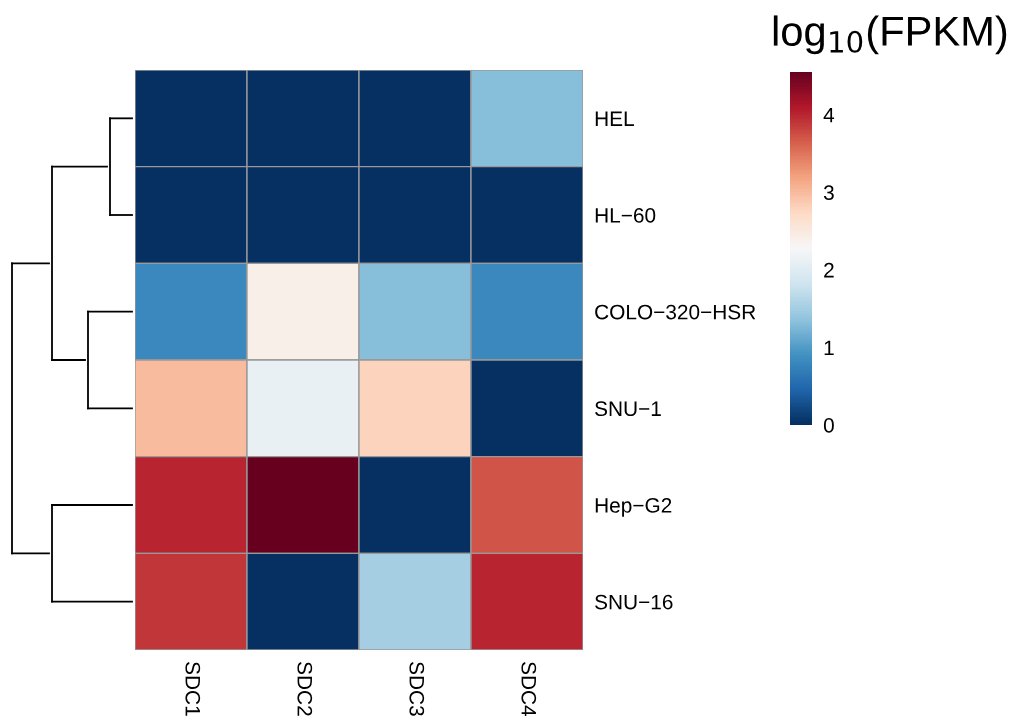  Describe the element at coordinates (829, 347) in the screenshot. I see `color-bar-label: 1` at that location.